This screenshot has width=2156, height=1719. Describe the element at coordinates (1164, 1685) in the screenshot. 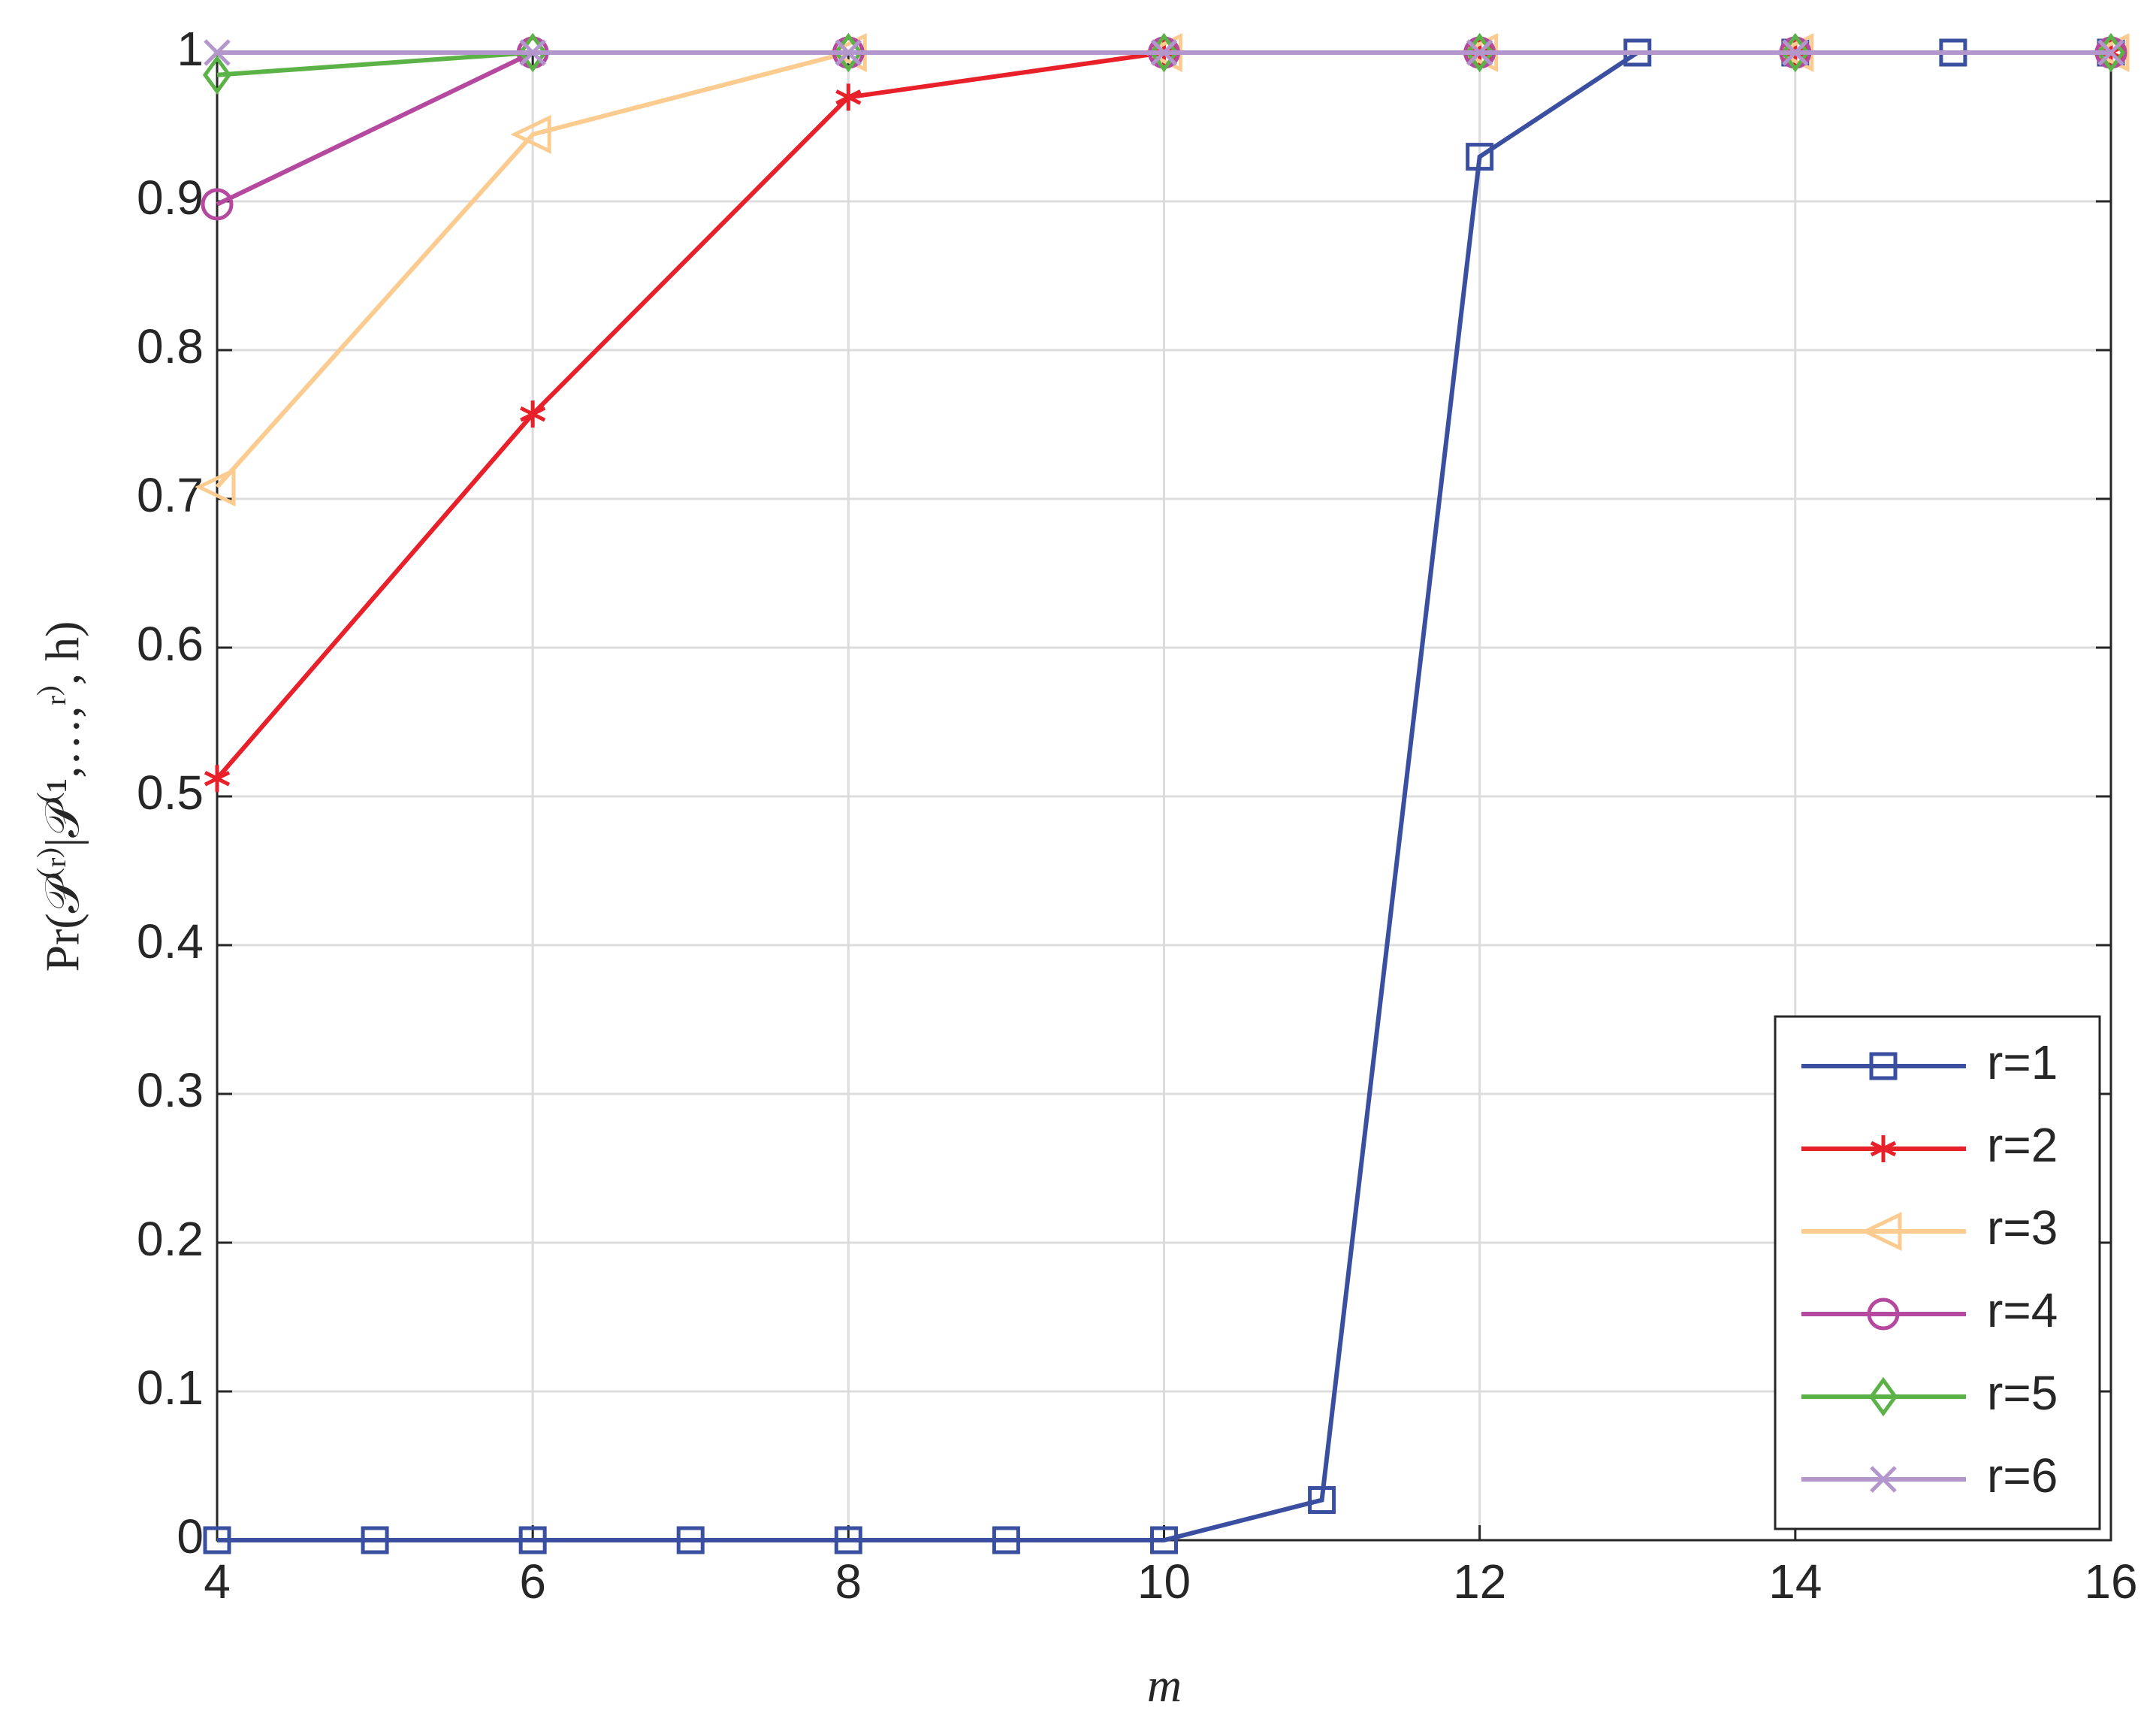

I see `x-axis-label: m` at that location.